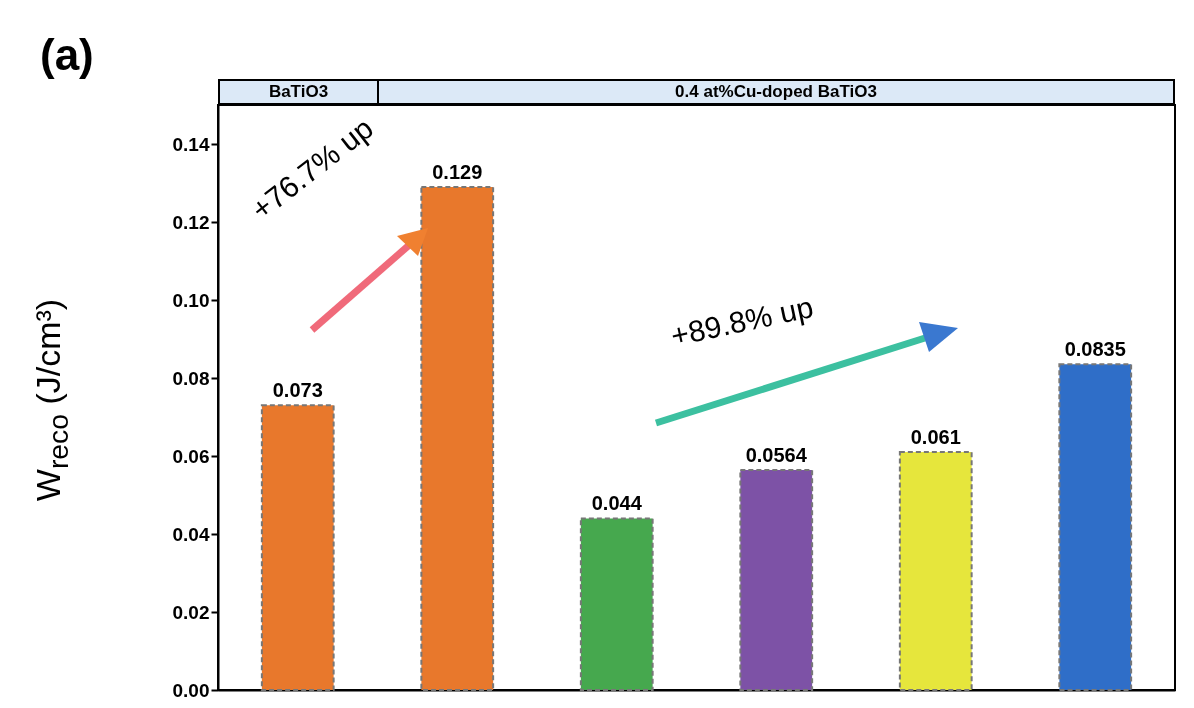 This screenshot has width=1194, height=708. Describe the element at coordinates (191, 612) in the screenshot. I see `y-tick-label: 0.02` at that location.